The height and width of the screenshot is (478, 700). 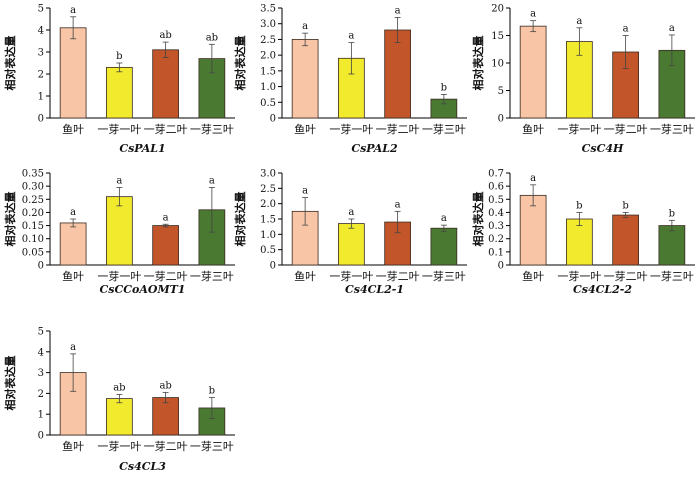 What do you see at coordinates (142, 466) in the screenshot?
I see `chart-title: Cs4CL3` at bounding box center [142, 466].